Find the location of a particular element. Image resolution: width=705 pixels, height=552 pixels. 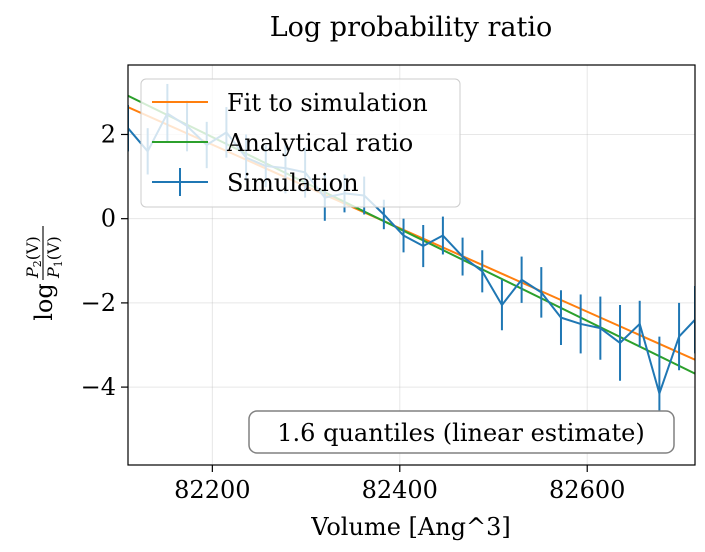

x-axis-label: Volume [Ang^3] is located at coordinates (410, 527).